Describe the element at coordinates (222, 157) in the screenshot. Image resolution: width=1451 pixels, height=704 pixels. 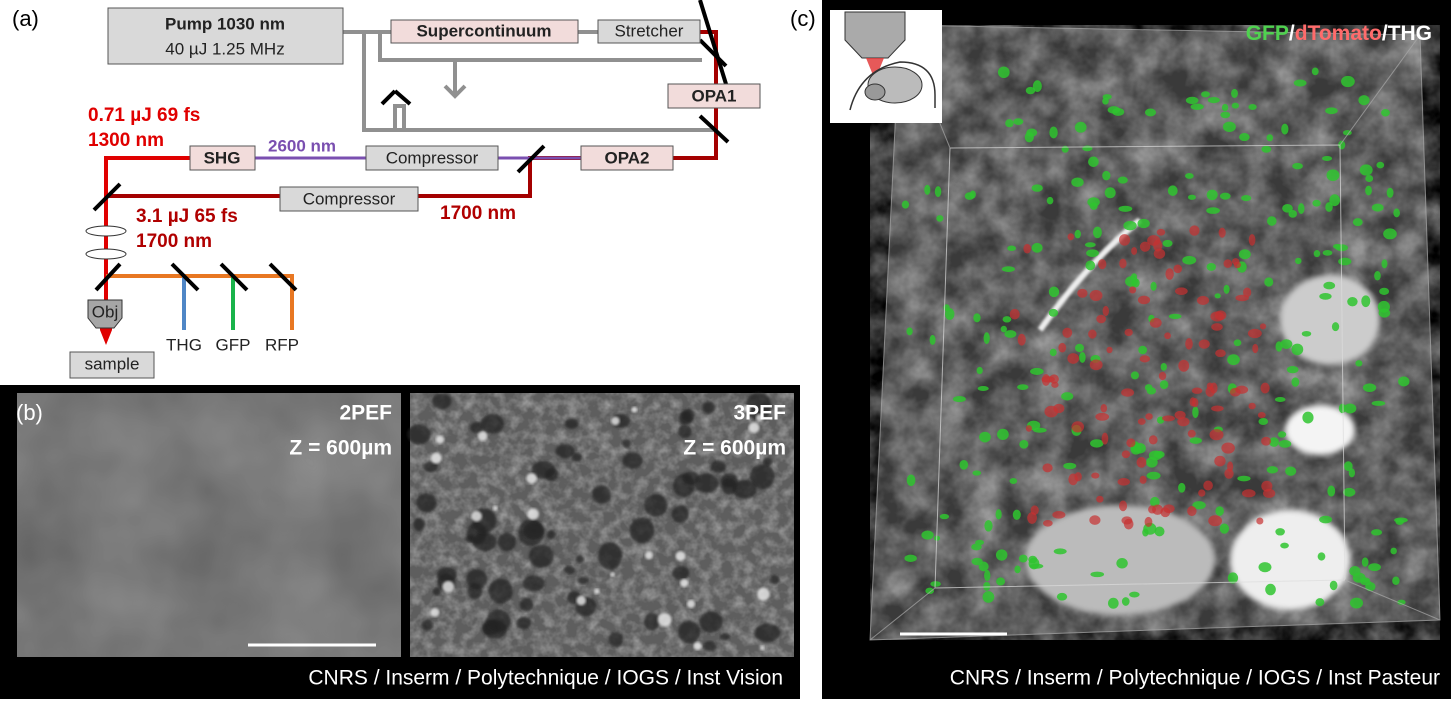
I see `box-label: SHG` at that location.